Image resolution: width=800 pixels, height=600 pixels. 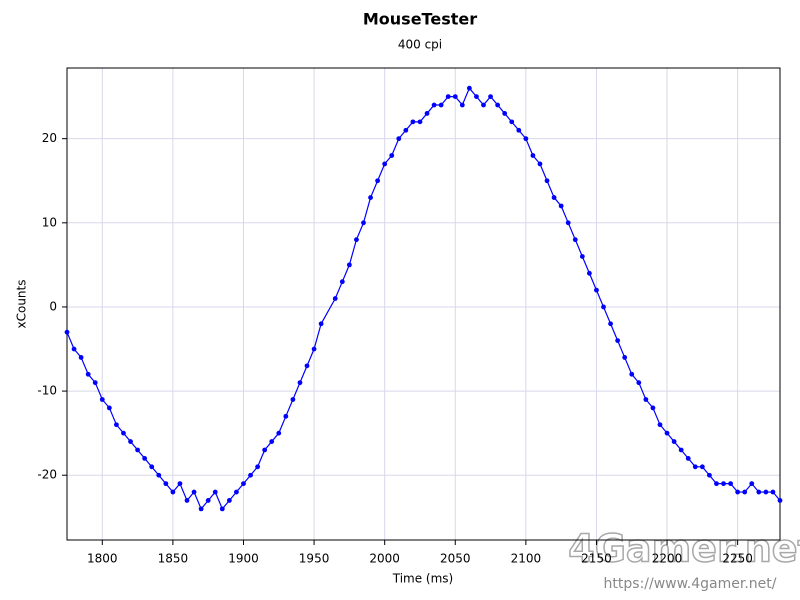 I want to click on x-tick-label: 2000, so click(x=384, y=559).